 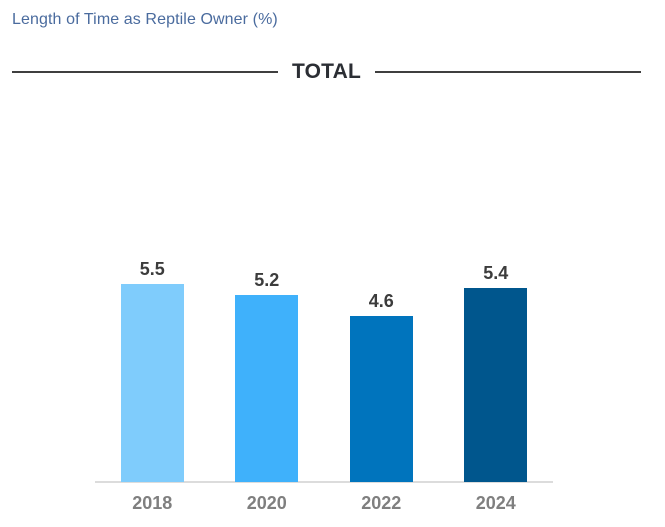 What do you see at coordinates (152, 269) in the screenshot?
I see `bar-value-label-2018: 5.5` at bounding box center [152, 269].